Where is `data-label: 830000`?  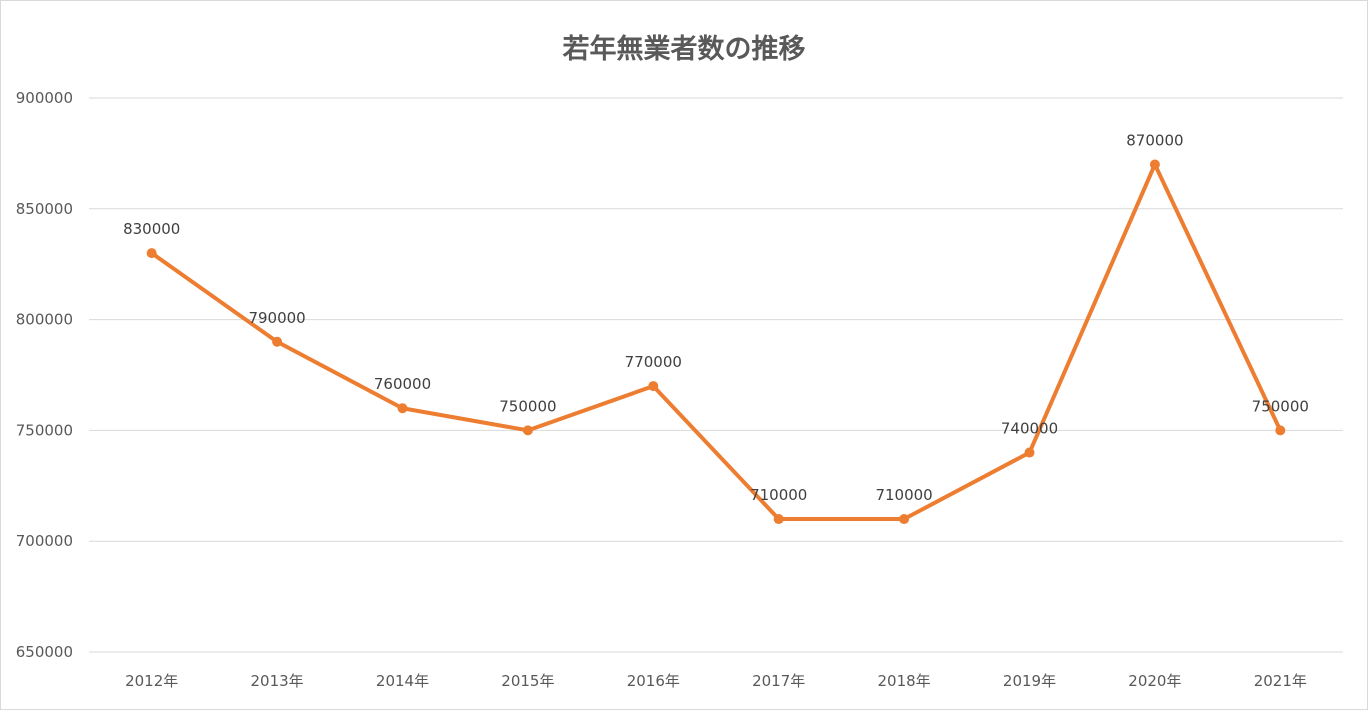 data-label: 830000 is located at coordinates (151, 229).